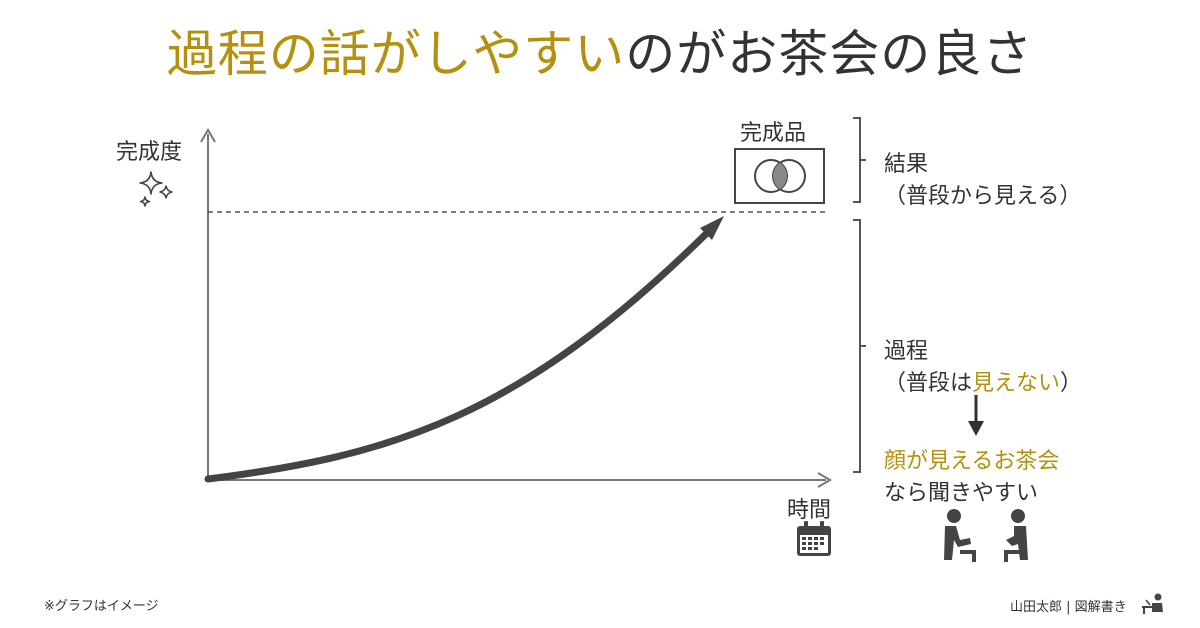 The height and width of the screenshot is (628, 1200). What do you see at coordinates (857, 160) in the screenshot?
I see `result-bracket` at bounding box center [857, 160].